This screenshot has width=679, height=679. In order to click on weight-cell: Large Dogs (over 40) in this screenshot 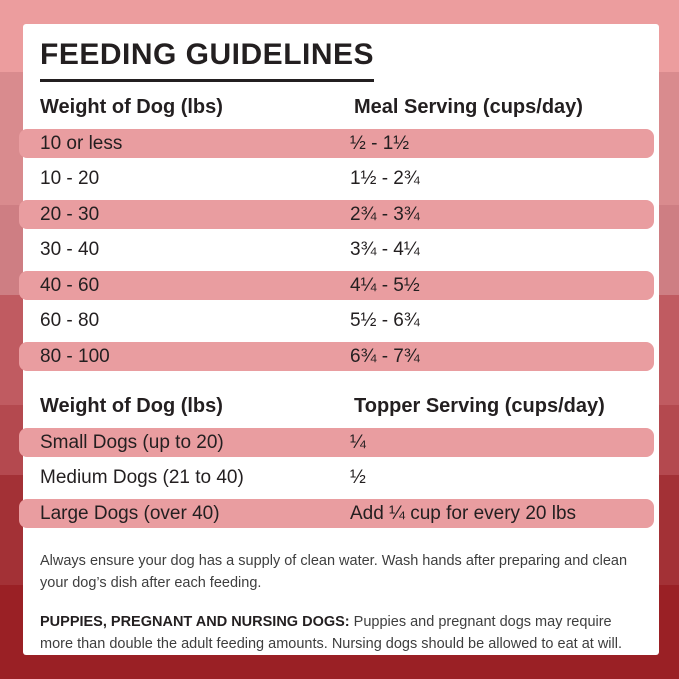, I will do `click(130, 513)`.